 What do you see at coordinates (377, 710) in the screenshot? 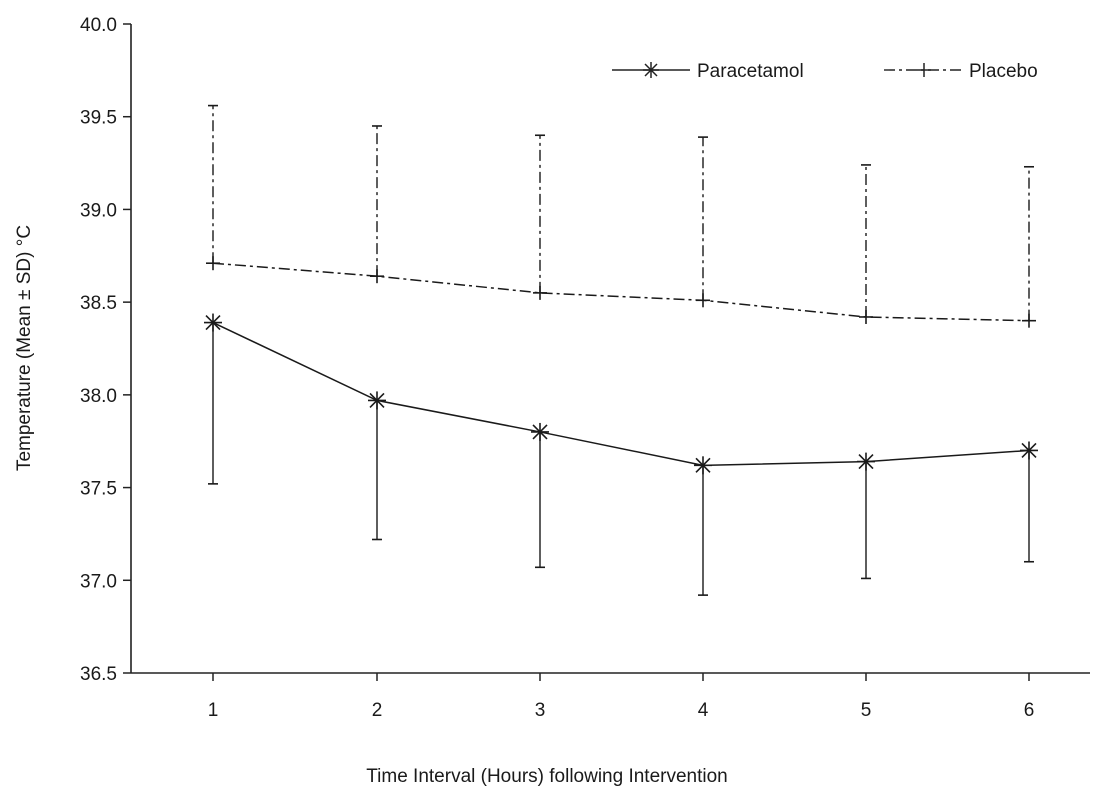
I see `x-tick-label: 2` at bounding box center [377, 710].